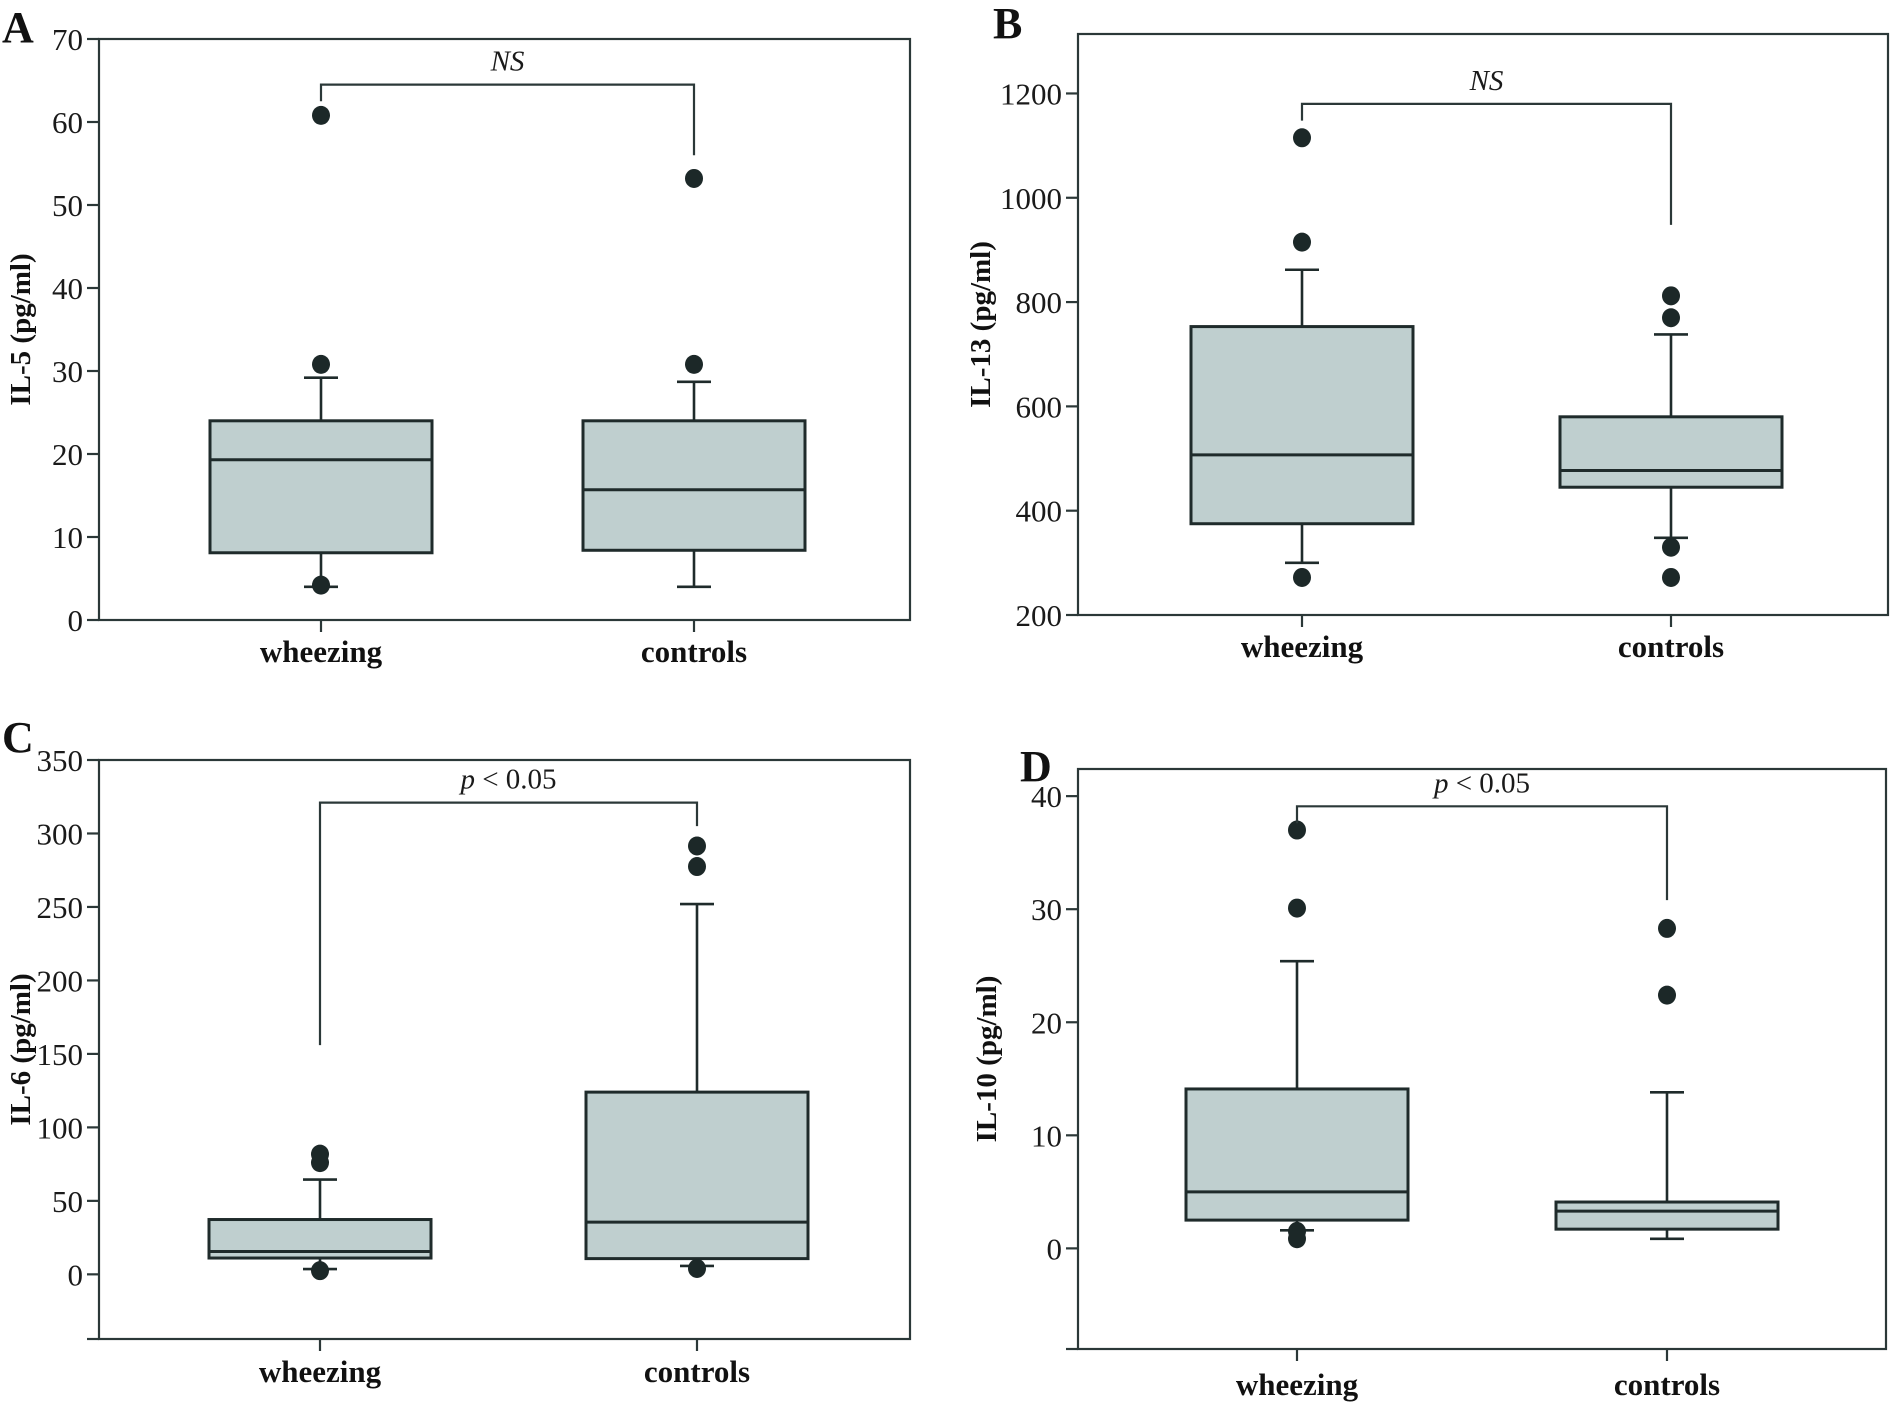 The width and height of the screenshot is (1892, 1402). I want to click on y-tick-label: 350, so click(60, 760).